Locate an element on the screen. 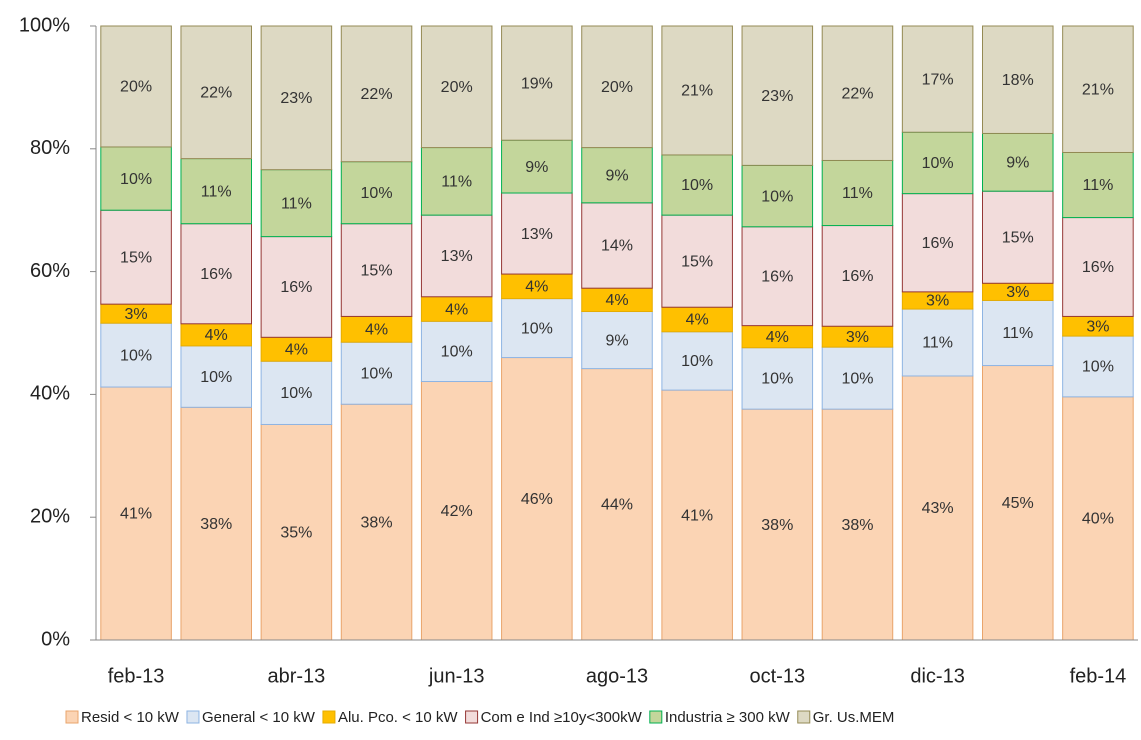 Image resolution: width=1141 pixels, height=740 pixels. legend-label: Industria ≥ 300 kW is located at coordinates (728, 717).